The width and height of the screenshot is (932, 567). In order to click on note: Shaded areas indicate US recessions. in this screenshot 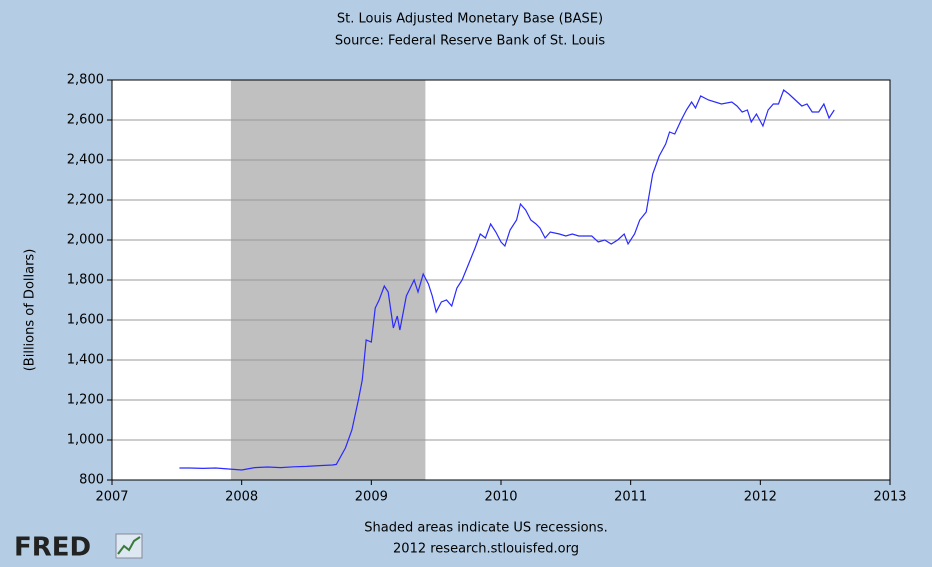, I will do `click(485, 528)`.